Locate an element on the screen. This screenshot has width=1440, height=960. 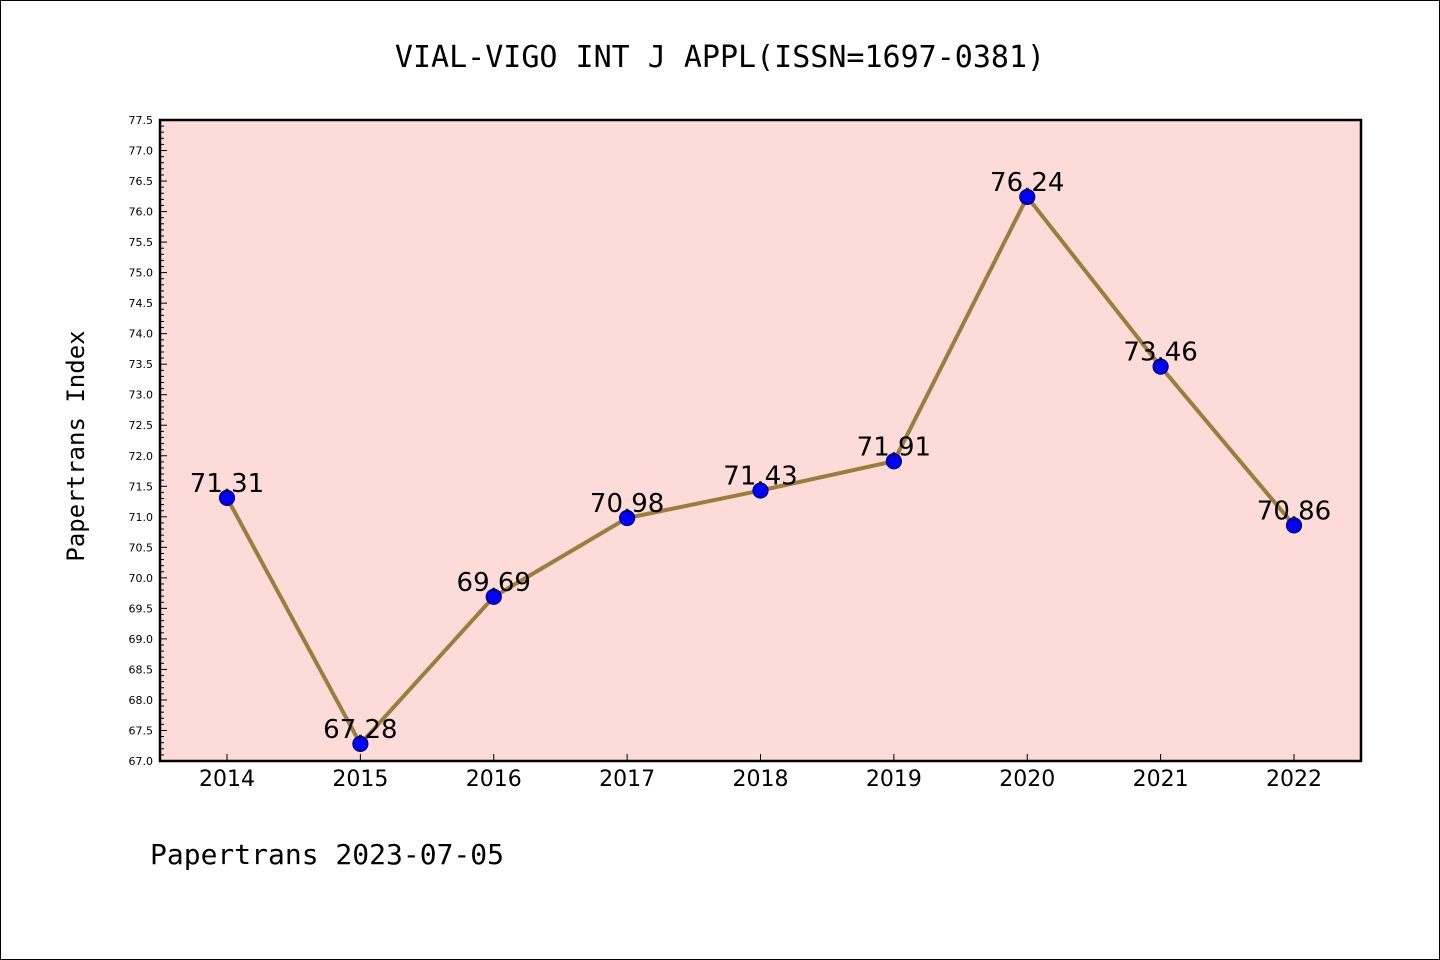
data-label-2015: 67.28 is located at coordinates (360, 730).